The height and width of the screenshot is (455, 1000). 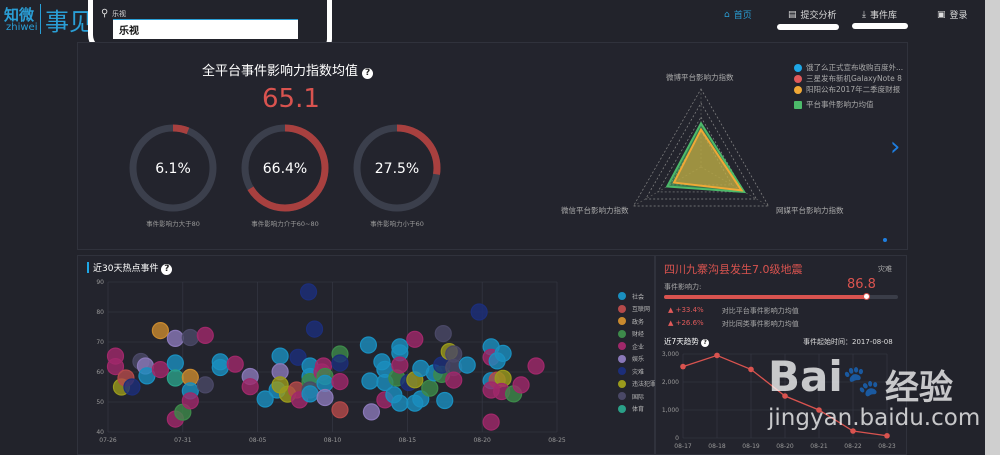 I want to click on legend-item: 财经, so click(x=637, y=334).